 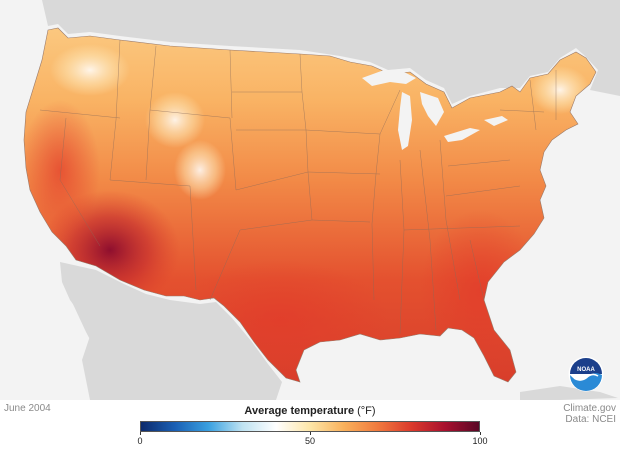 What do you see at coordinates (93, 330) in the screenshot?
I see `baja-peninsula` at bounding box center [93, 330].